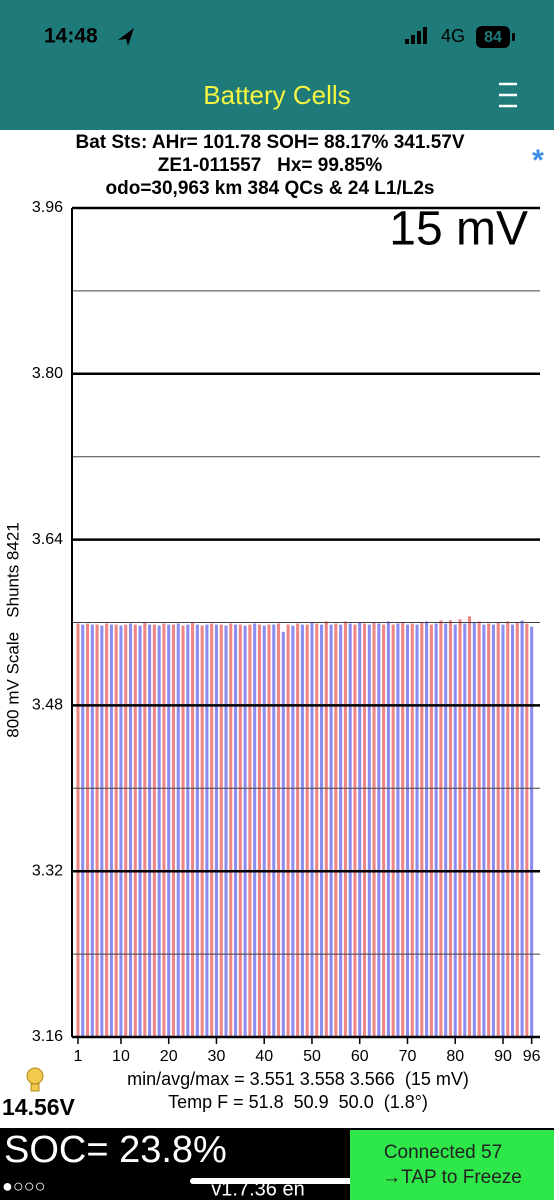 The width and height of the screenshot is (554, 1200). I want to click on status-time: 14:48, so click(71, 36).